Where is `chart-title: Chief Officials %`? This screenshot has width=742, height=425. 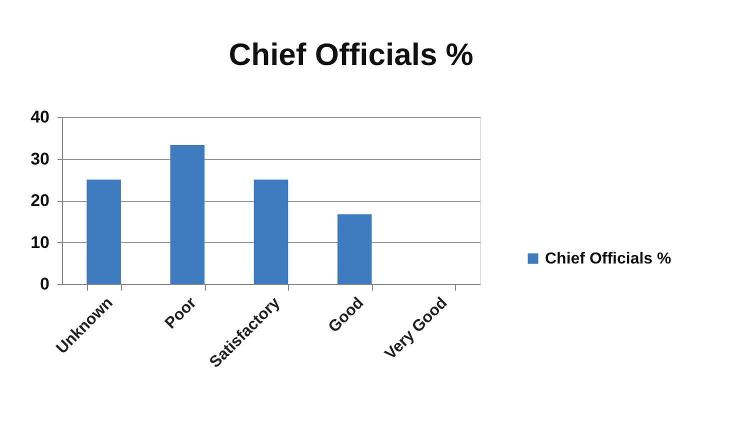
chart-title: Chief Officials % is located at coordinates (351, 54).